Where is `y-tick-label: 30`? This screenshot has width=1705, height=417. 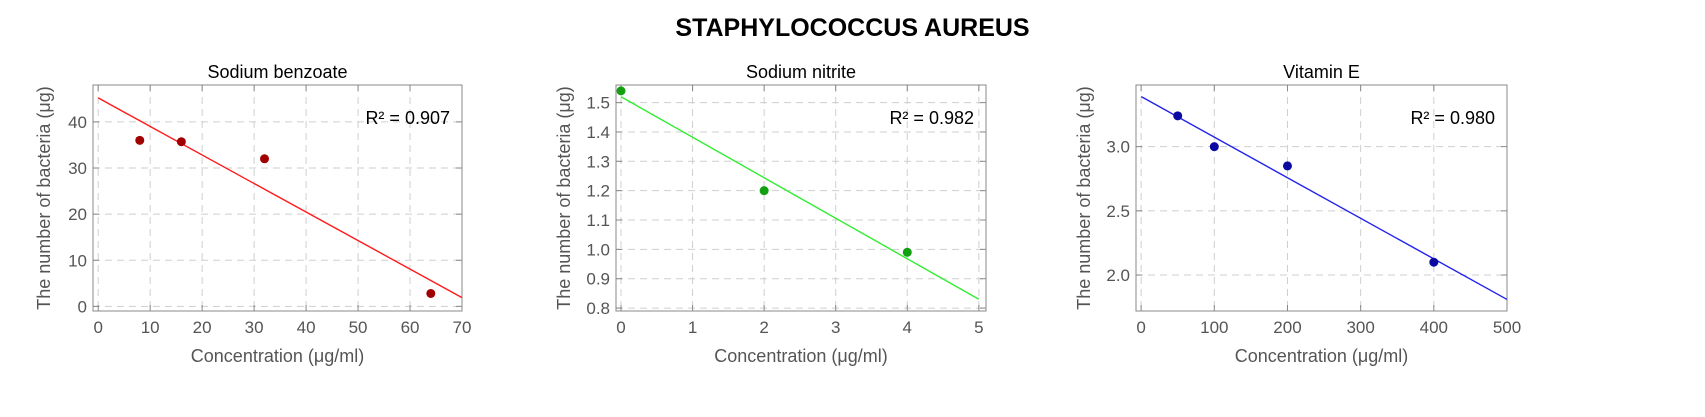 y-tick-label: 30 is located at coordinates (77, 168).